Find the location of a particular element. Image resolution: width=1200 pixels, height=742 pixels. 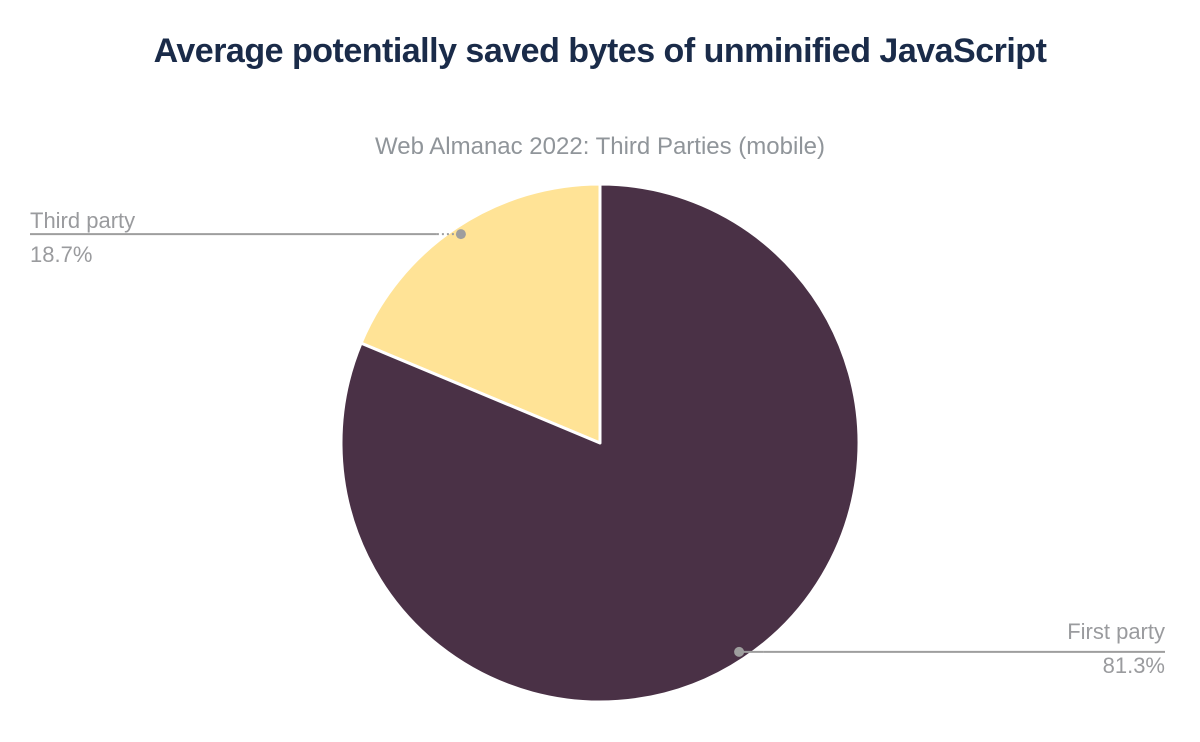

third-party-slice-value: 18.7% is located at coordinates (61, 254).